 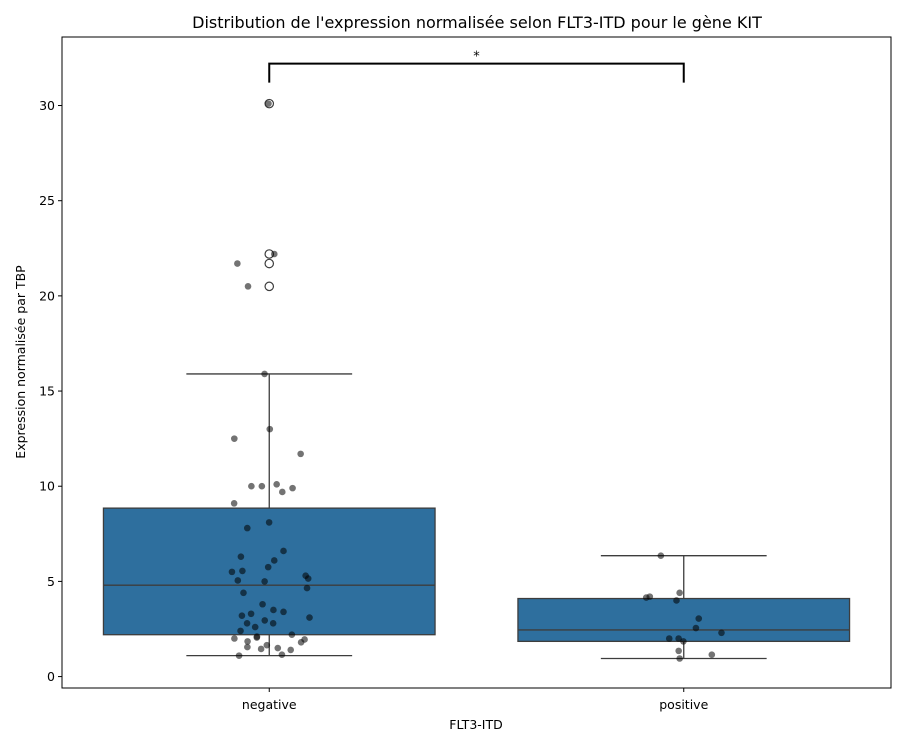 What do you see at coordinates (20, 362) in the screenshot?
I see `y-axis-title: Expression normalisée par TBP` at bounding box center [20, 362].